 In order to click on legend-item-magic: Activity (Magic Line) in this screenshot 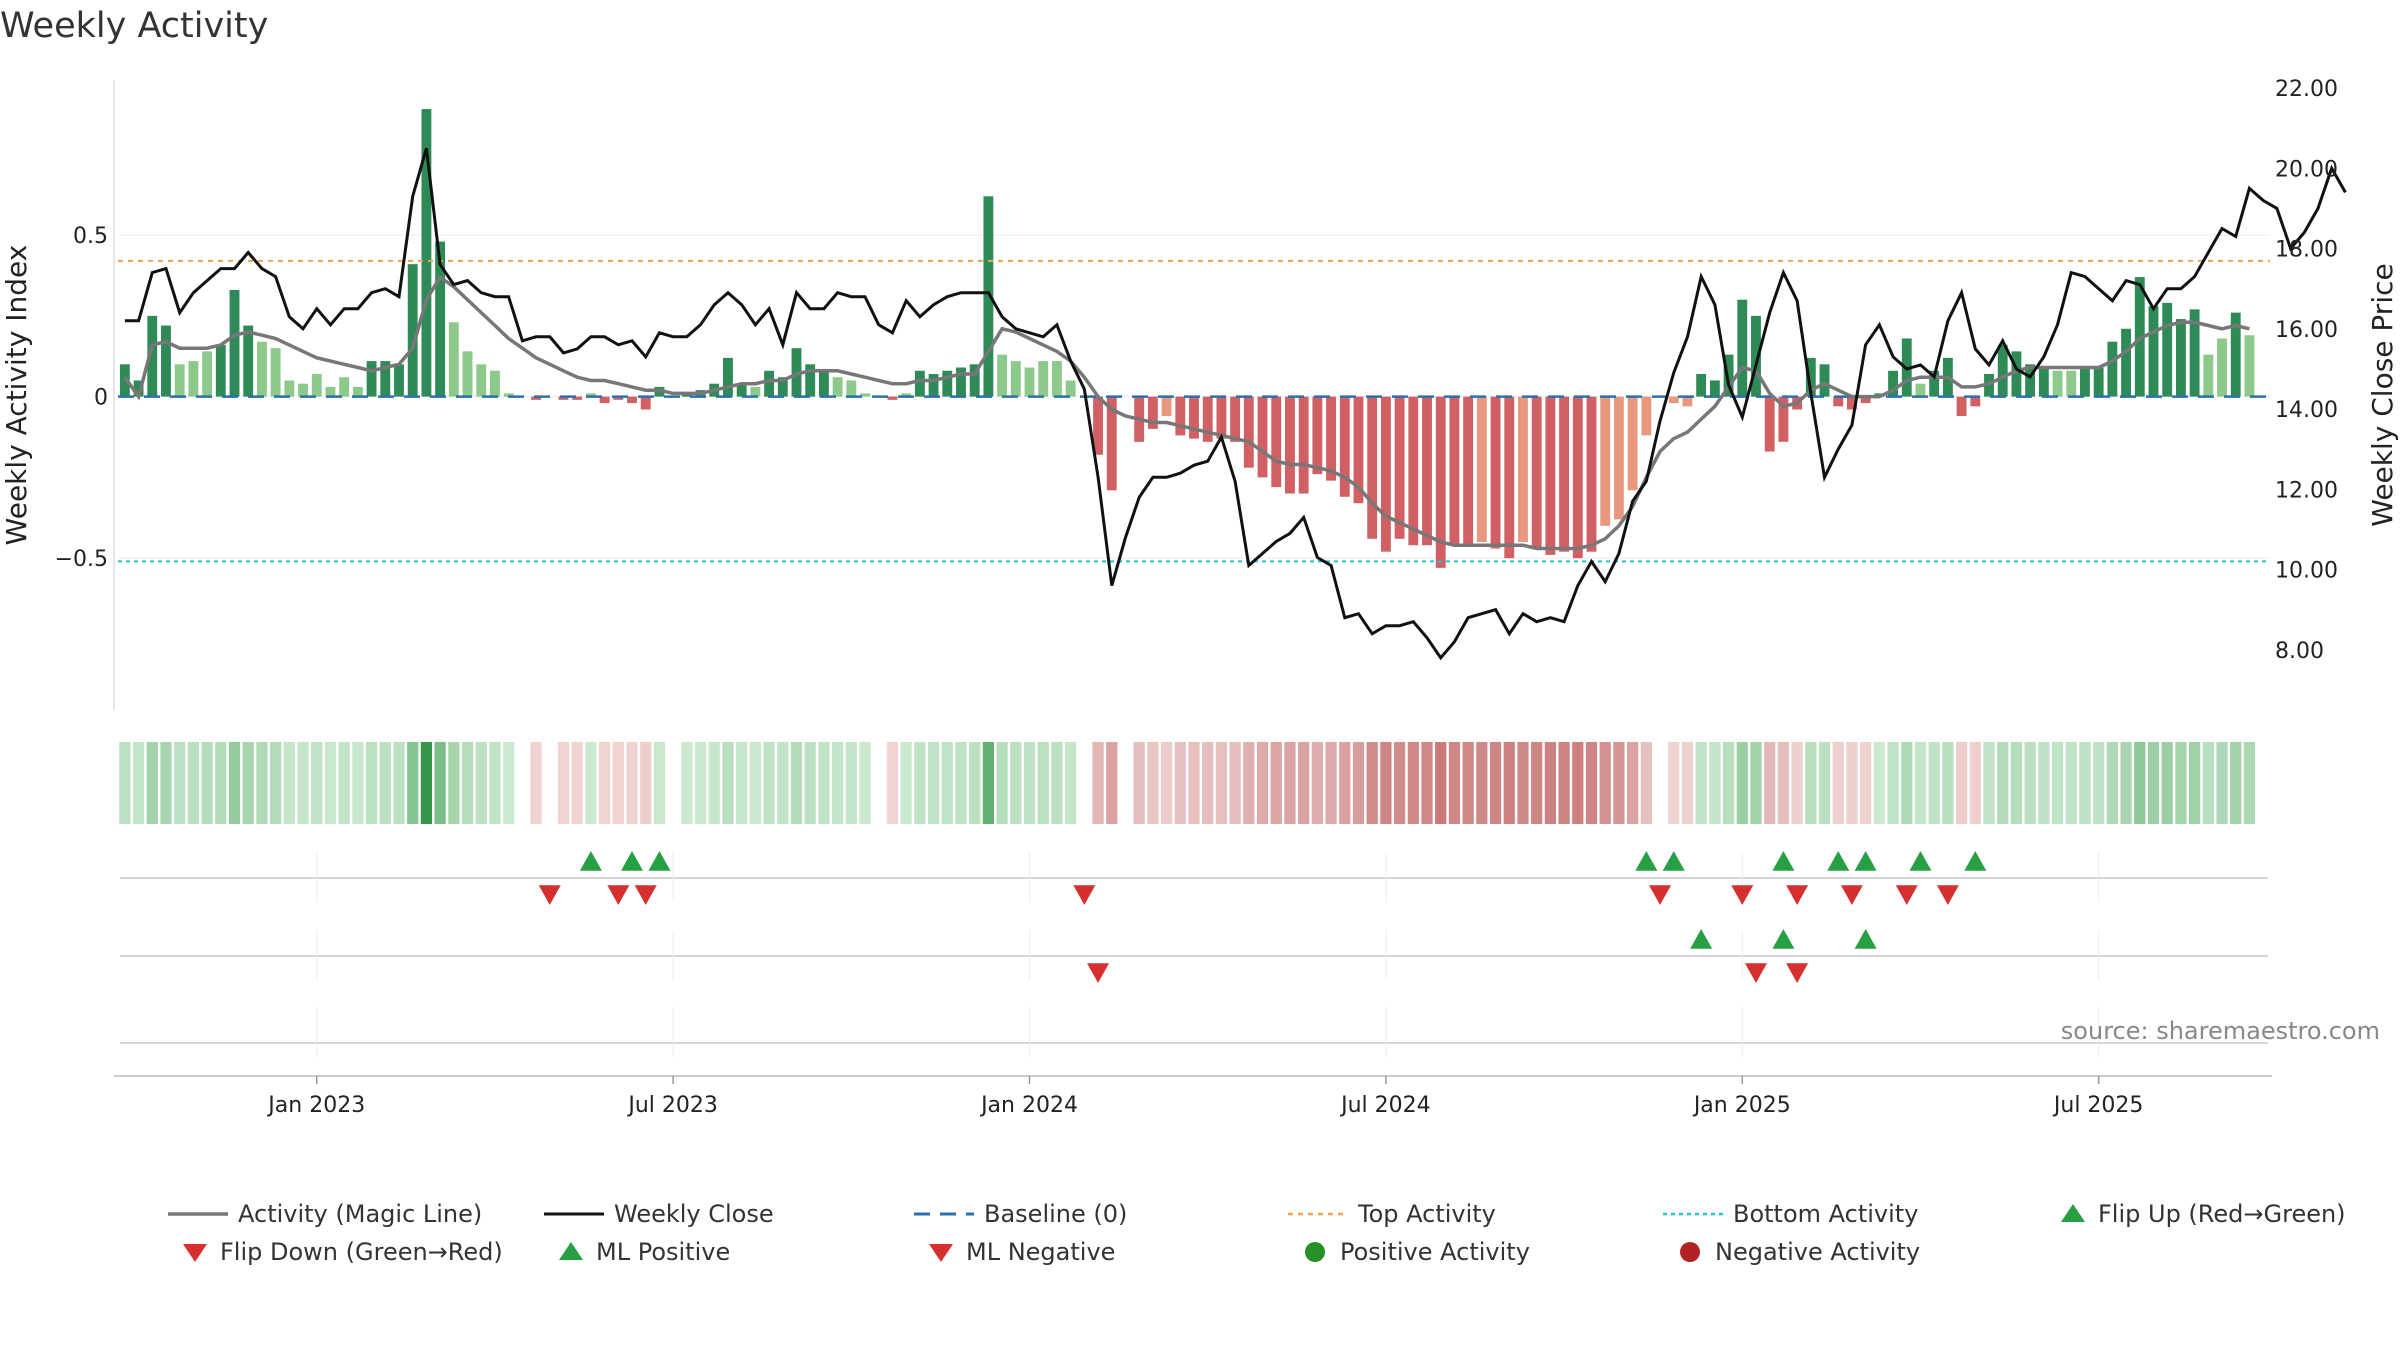, I will do `click(325, 1214)`.